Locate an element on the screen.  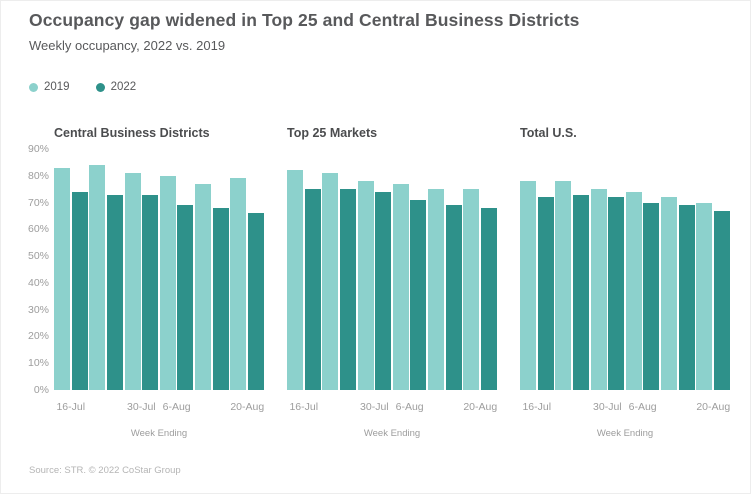
y-tick-label: 70% is located at coordinates (38, 202).